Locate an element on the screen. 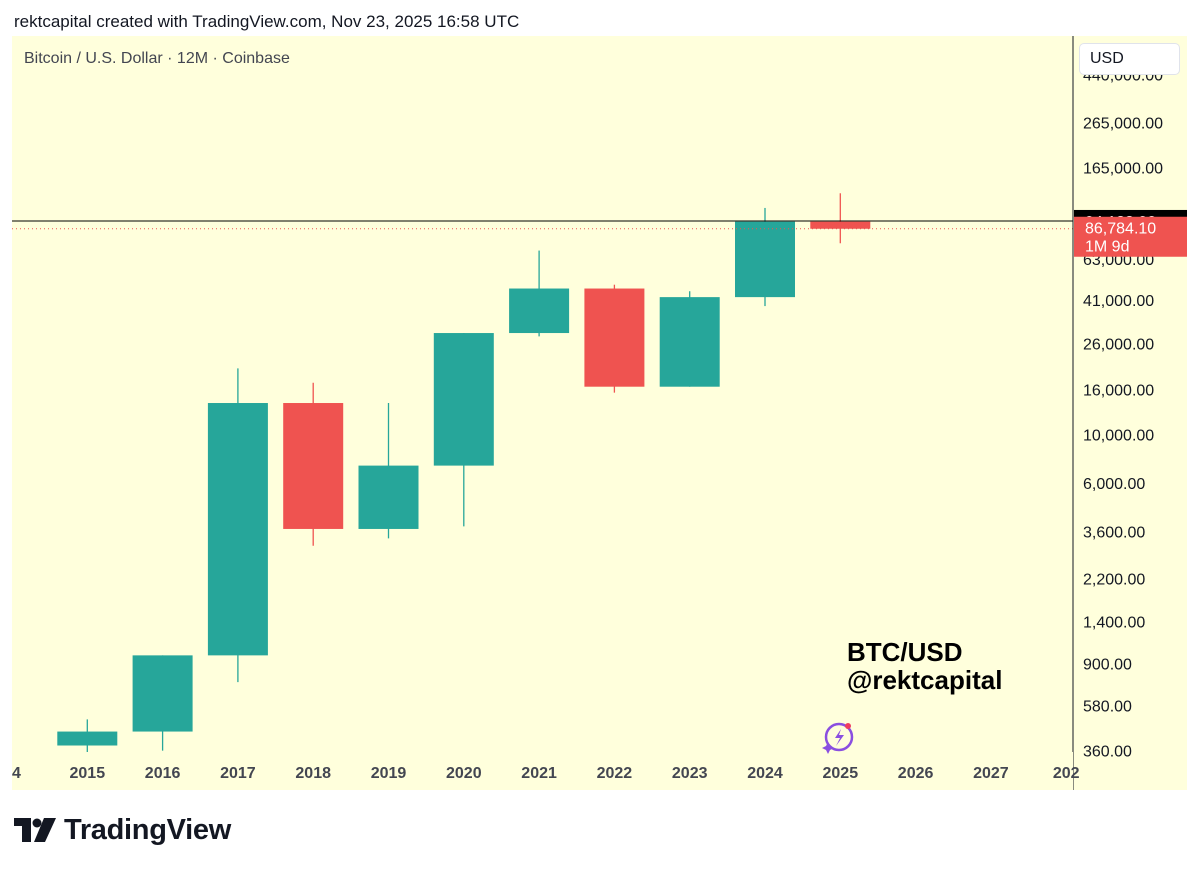 This screenshot has width=1200, height=869. price-tick-label: 900.00 is located at coordinates (1107, 664).